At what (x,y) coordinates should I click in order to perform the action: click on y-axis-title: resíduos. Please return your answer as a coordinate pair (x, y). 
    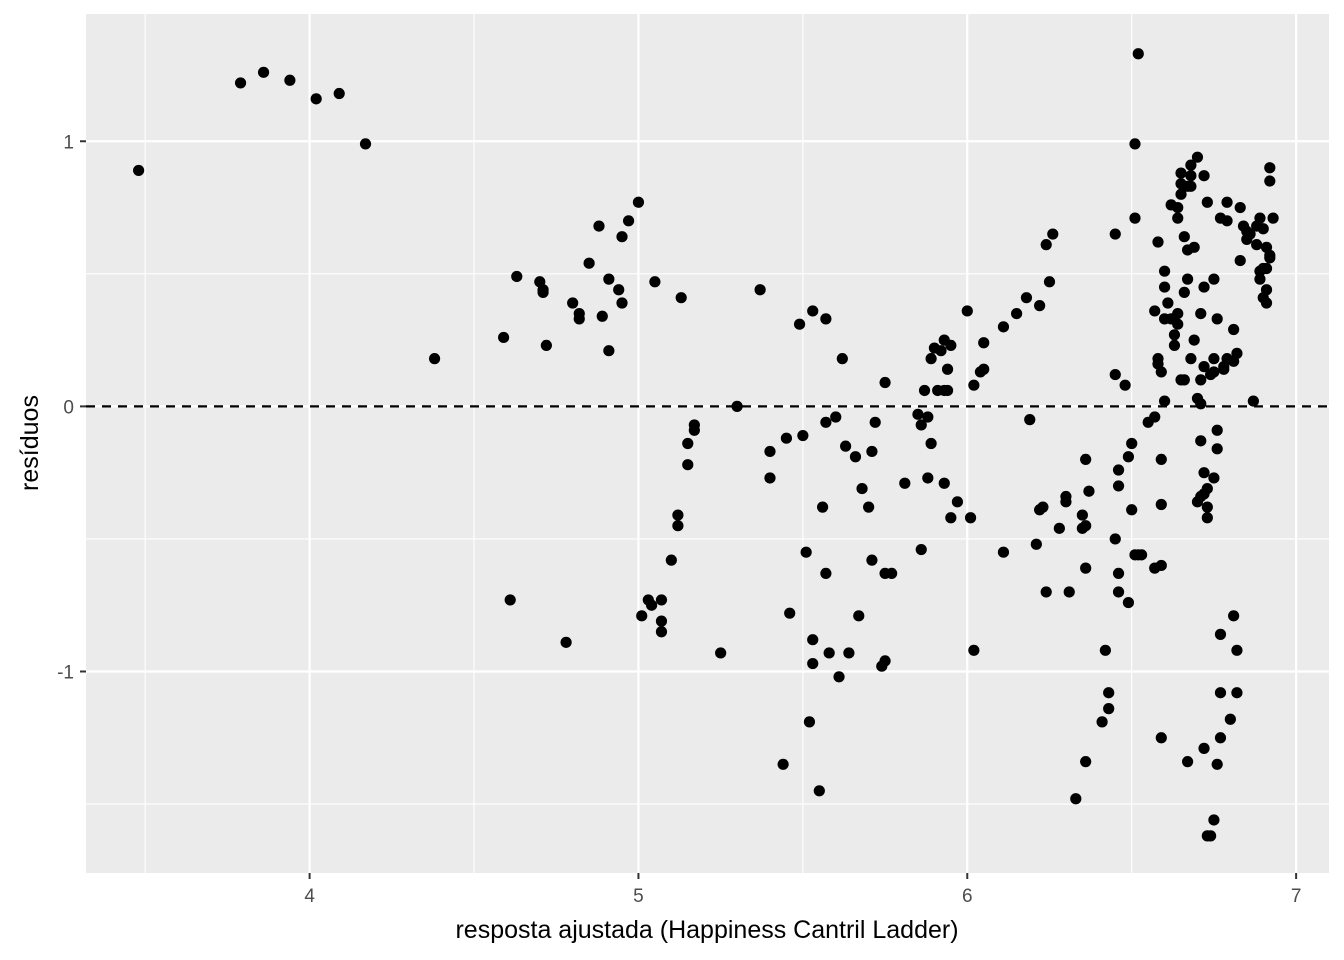
    Looking at the image, I should click on (30, 443).